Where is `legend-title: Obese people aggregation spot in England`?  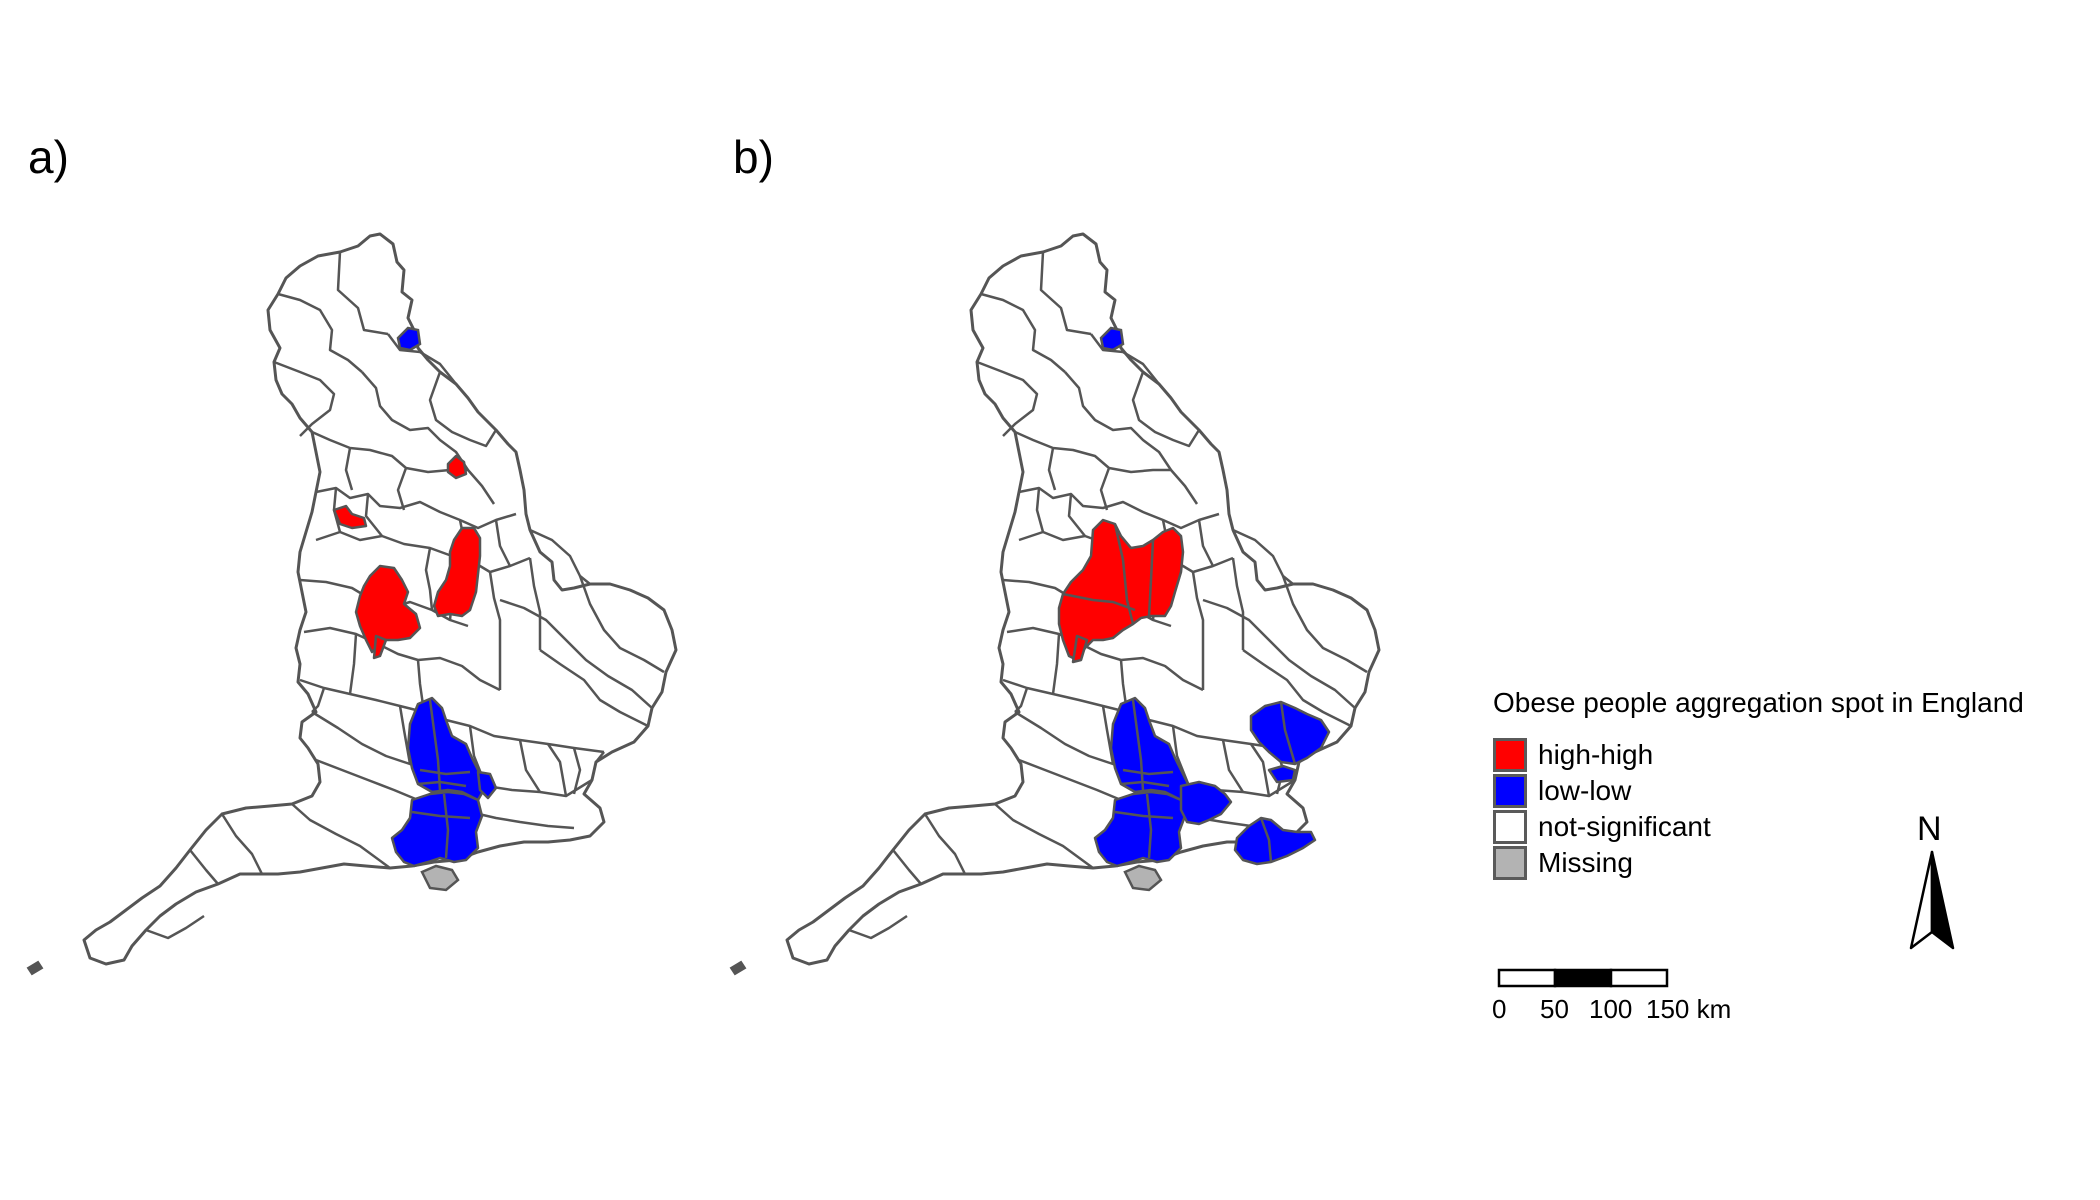 legend-title: Obese people aggregation spot in England is located at coordinates (1758, 702).